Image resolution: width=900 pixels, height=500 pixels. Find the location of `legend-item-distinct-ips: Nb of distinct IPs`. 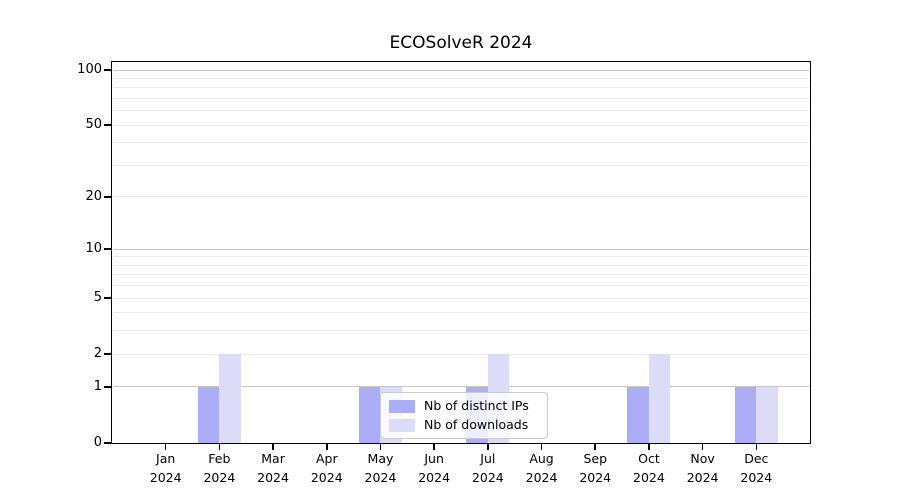

legend-item-distinct-ips: Nb of distinct IPs is located at coordinates (464, 406).